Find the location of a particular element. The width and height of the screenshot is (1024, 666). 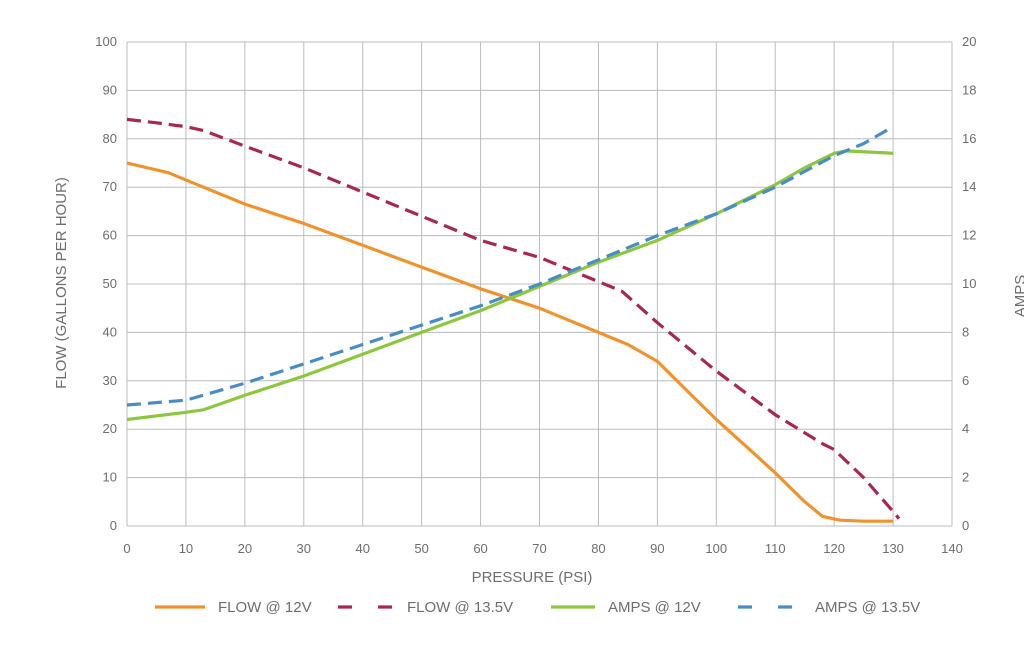

right-axis-ticks: 0 2 4 6 8 10 12 14 16 18 20 is located at coordinates (969, 283).